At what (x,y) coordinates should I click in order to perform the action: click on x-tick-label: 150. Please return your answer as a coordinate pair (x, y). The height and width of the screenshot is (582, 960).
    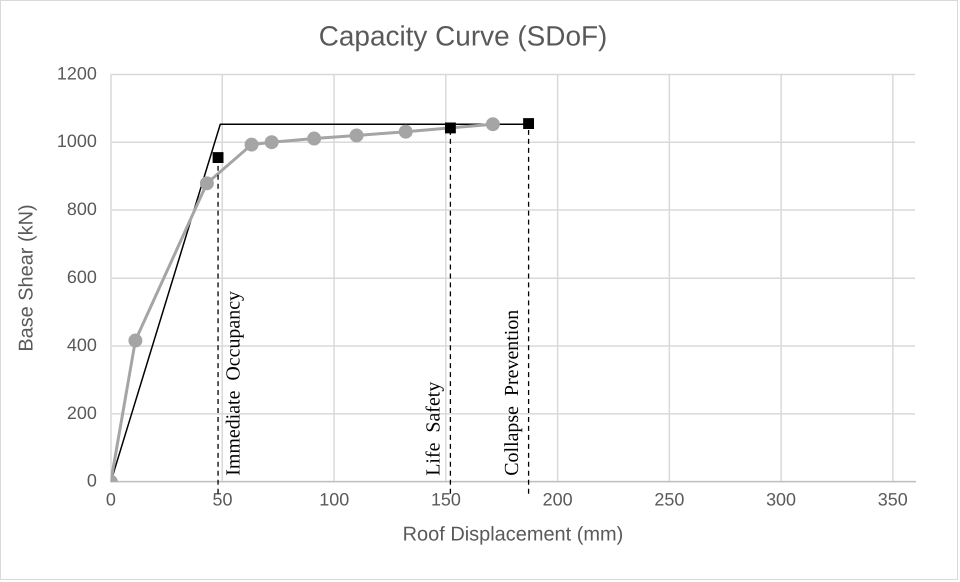
    Looking at the image, I should click on (445, 499).